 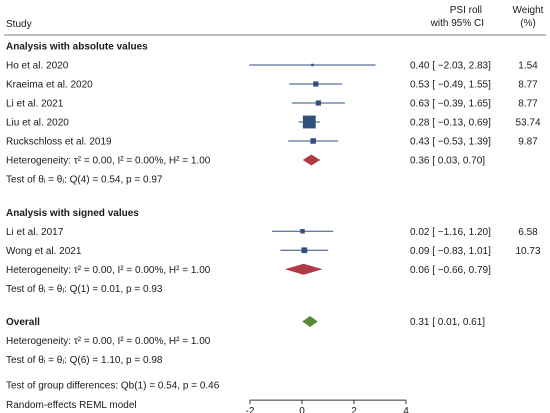 I want to click on ci-value-0-3: 0.28 [ −0.13, 0.69], so click(x=450, y=123).